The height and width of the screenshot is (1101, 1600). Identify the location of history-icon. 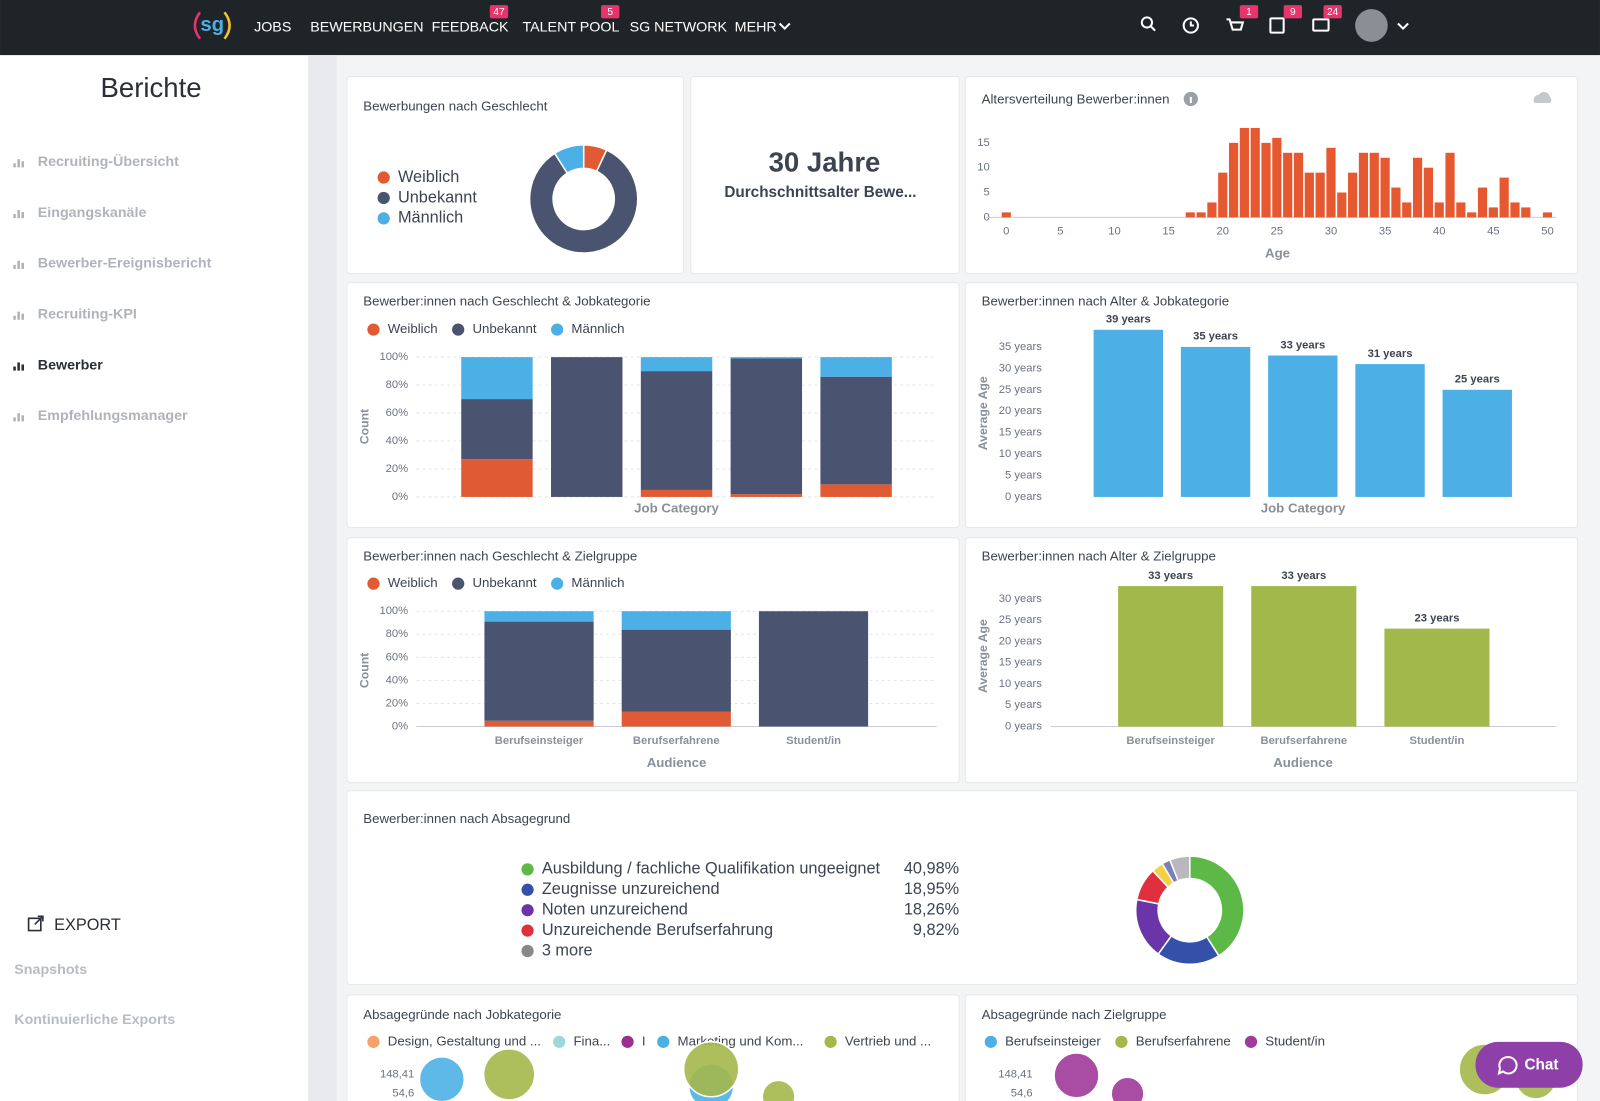
(1190, 25).